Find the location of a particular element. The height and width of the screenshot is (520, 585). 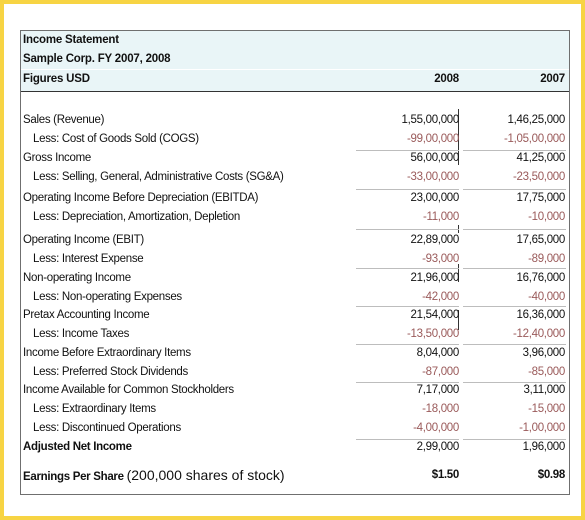

row-label: Less: Discontinued Operations is located at coordinates (107, 428).